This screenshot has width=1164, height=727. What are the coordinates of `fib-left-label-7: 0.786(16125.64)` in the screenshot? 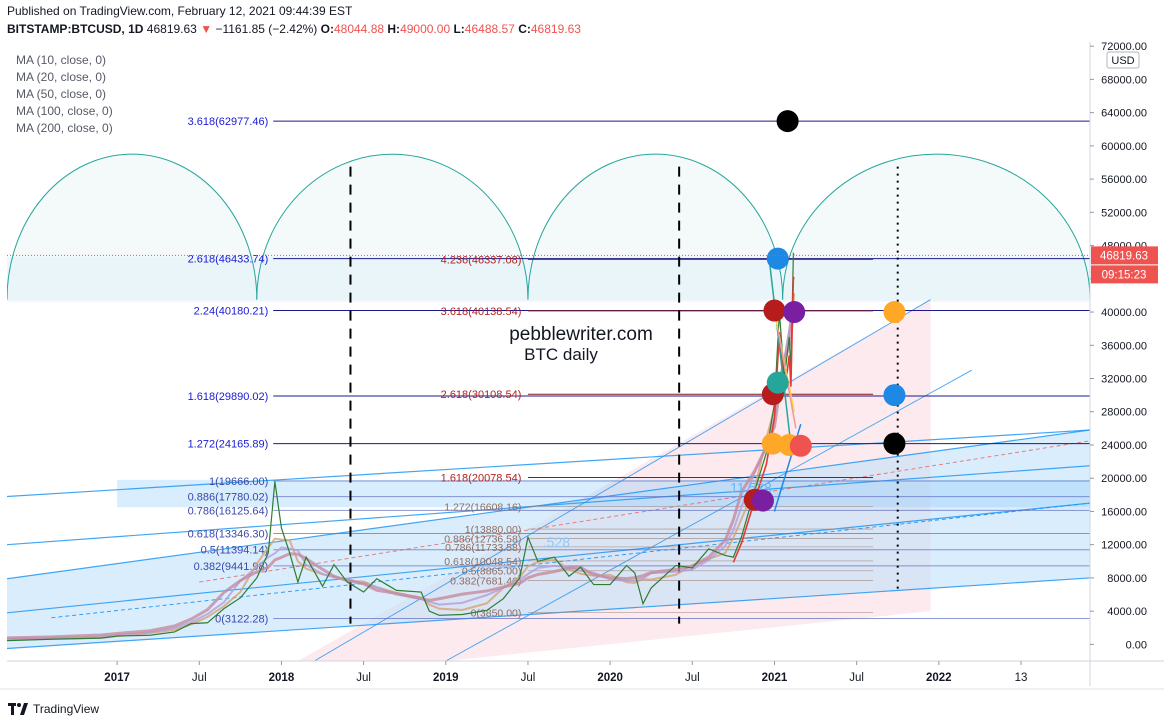 It's located at (228, 511).